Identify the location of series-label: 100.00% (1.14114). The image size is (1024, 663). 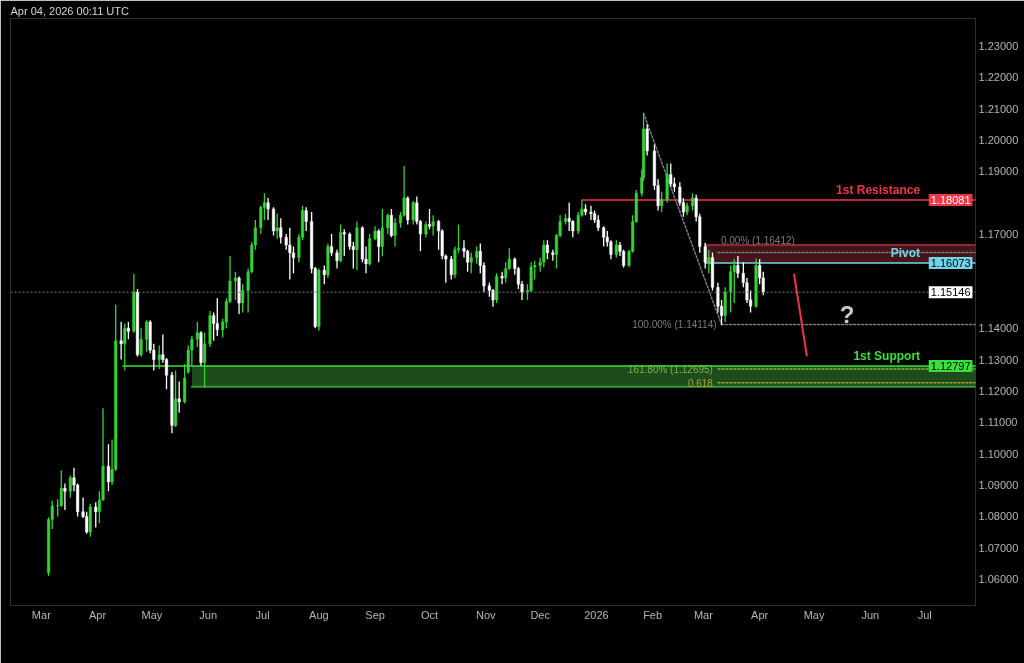
(674, 325).